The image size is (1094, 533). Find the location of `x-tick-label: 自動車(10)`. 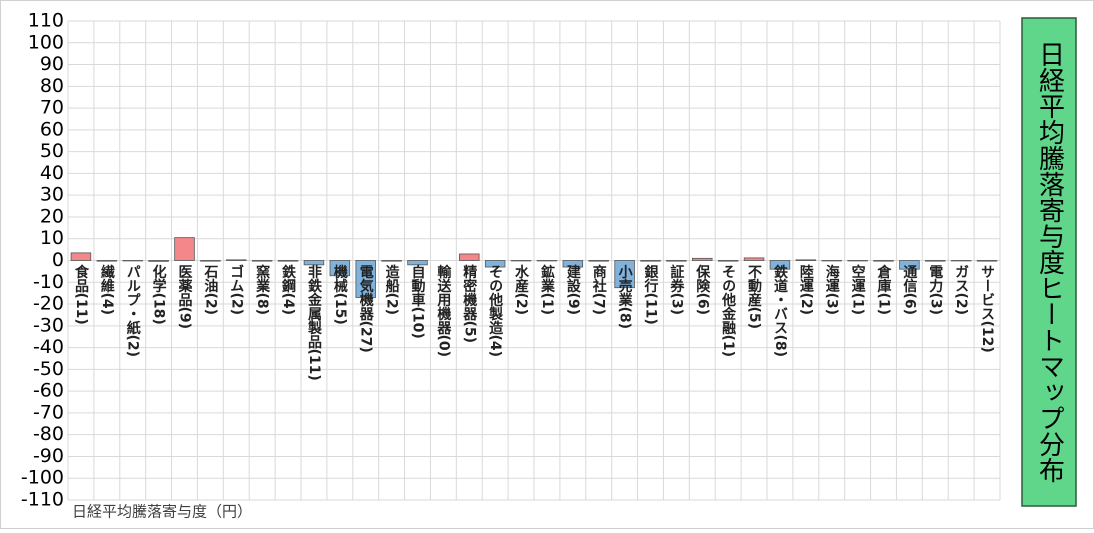

x-tick-label: 自動車(10) is located at coordinates (418, 301).